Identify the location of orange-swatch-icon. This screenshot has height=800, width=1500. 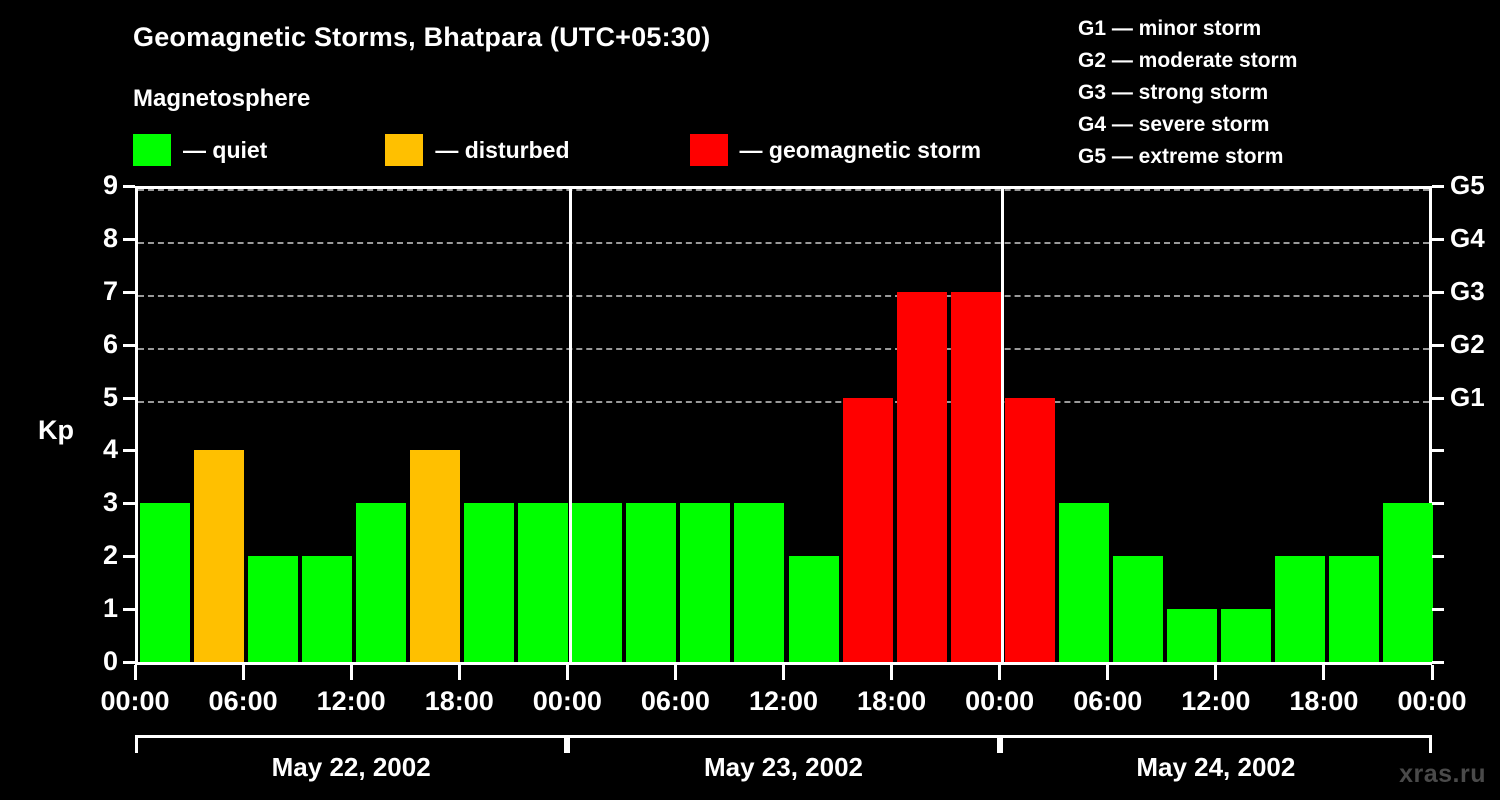
(404, 150).